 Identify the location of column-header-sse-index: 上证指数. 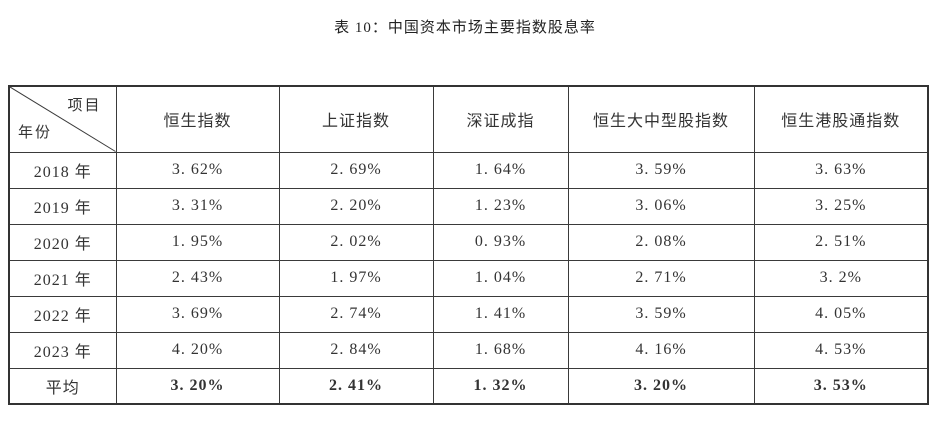
(356, 119).